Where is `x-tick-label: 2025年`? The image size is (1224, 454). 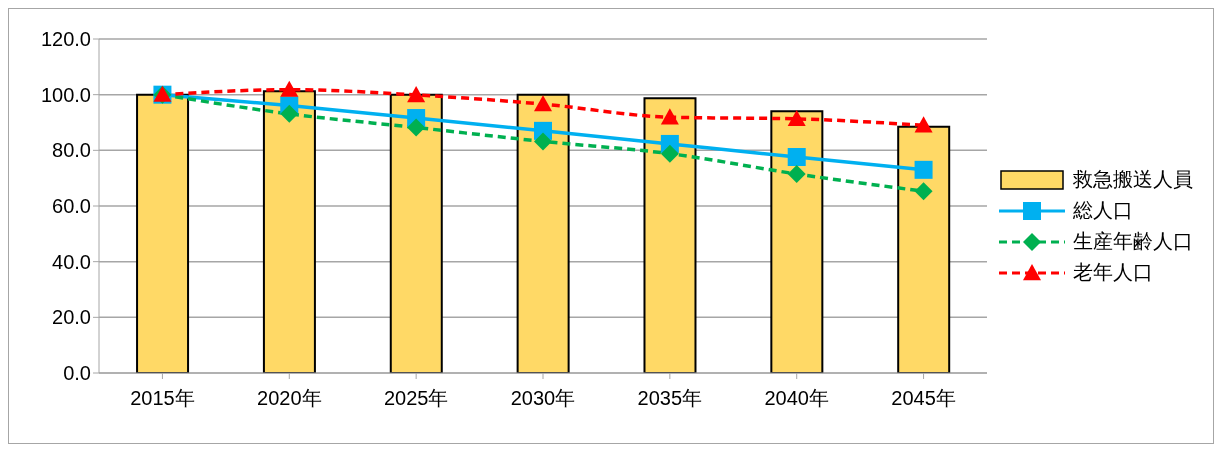
x-tick-label: 2025年 is located at coordinates (416, 398).